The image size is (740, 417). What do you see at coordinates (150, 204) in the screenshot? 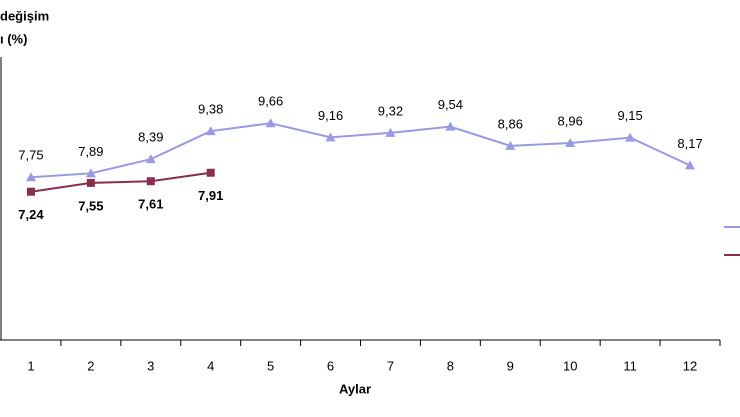
I see `data-label: 7,61` at bounding box center [150, 204].